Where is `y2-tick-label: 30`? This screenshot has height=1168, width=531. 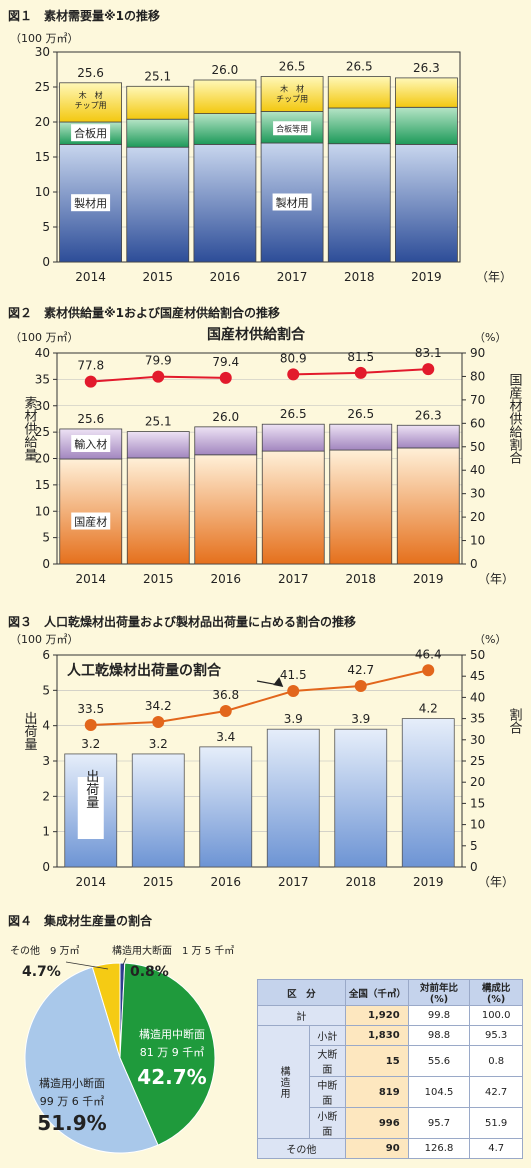
y2-tick-label: 30 is located at coordinates (477, 740).